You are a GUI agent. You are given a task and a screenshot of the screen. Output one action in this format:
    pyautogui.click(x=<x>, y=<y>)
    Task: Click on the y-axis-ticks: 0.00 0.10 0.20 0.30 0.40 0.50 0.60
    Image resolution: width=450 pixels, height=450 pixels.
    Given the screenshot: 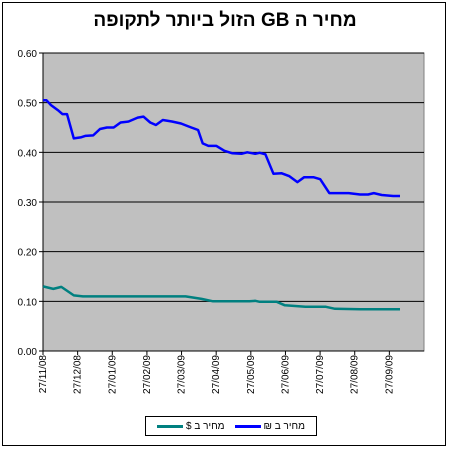 What is the action you would take?
    pyautogui.click(x=30, y=203)
    